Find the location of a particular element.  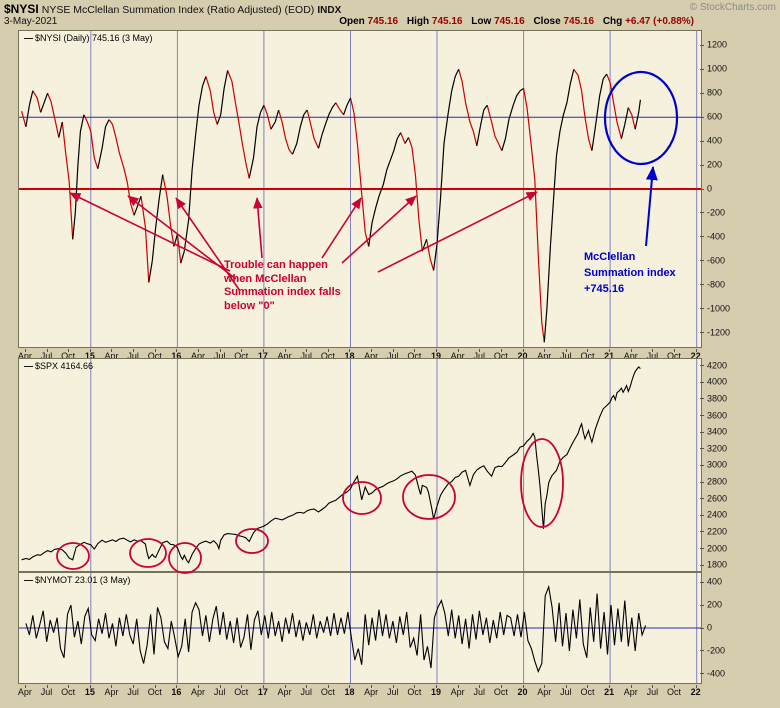

chart-date: 3-May-2021 is located at coordinates (31, 21).